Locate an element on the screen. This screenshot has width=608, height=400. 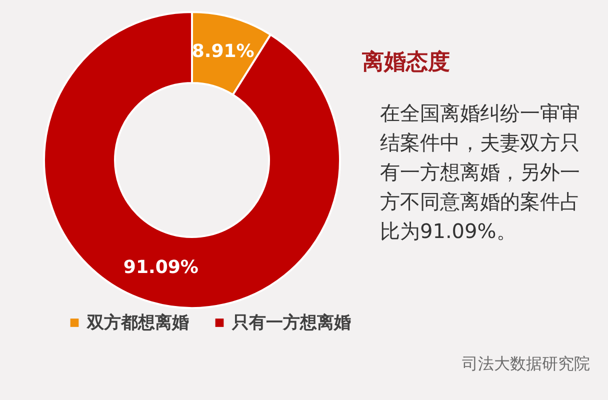
data-label: 8.91% is located at coordinates (223, 51).